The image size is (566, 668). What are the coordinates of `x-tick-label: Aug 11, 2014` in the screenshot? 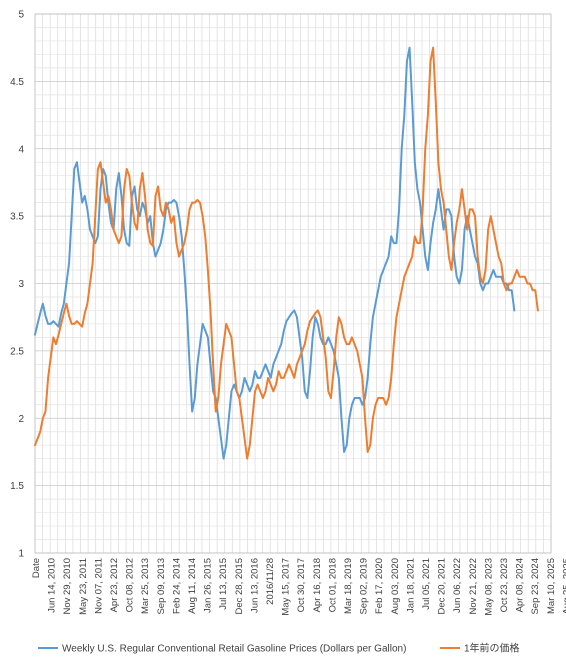 It's located at (192, 586).